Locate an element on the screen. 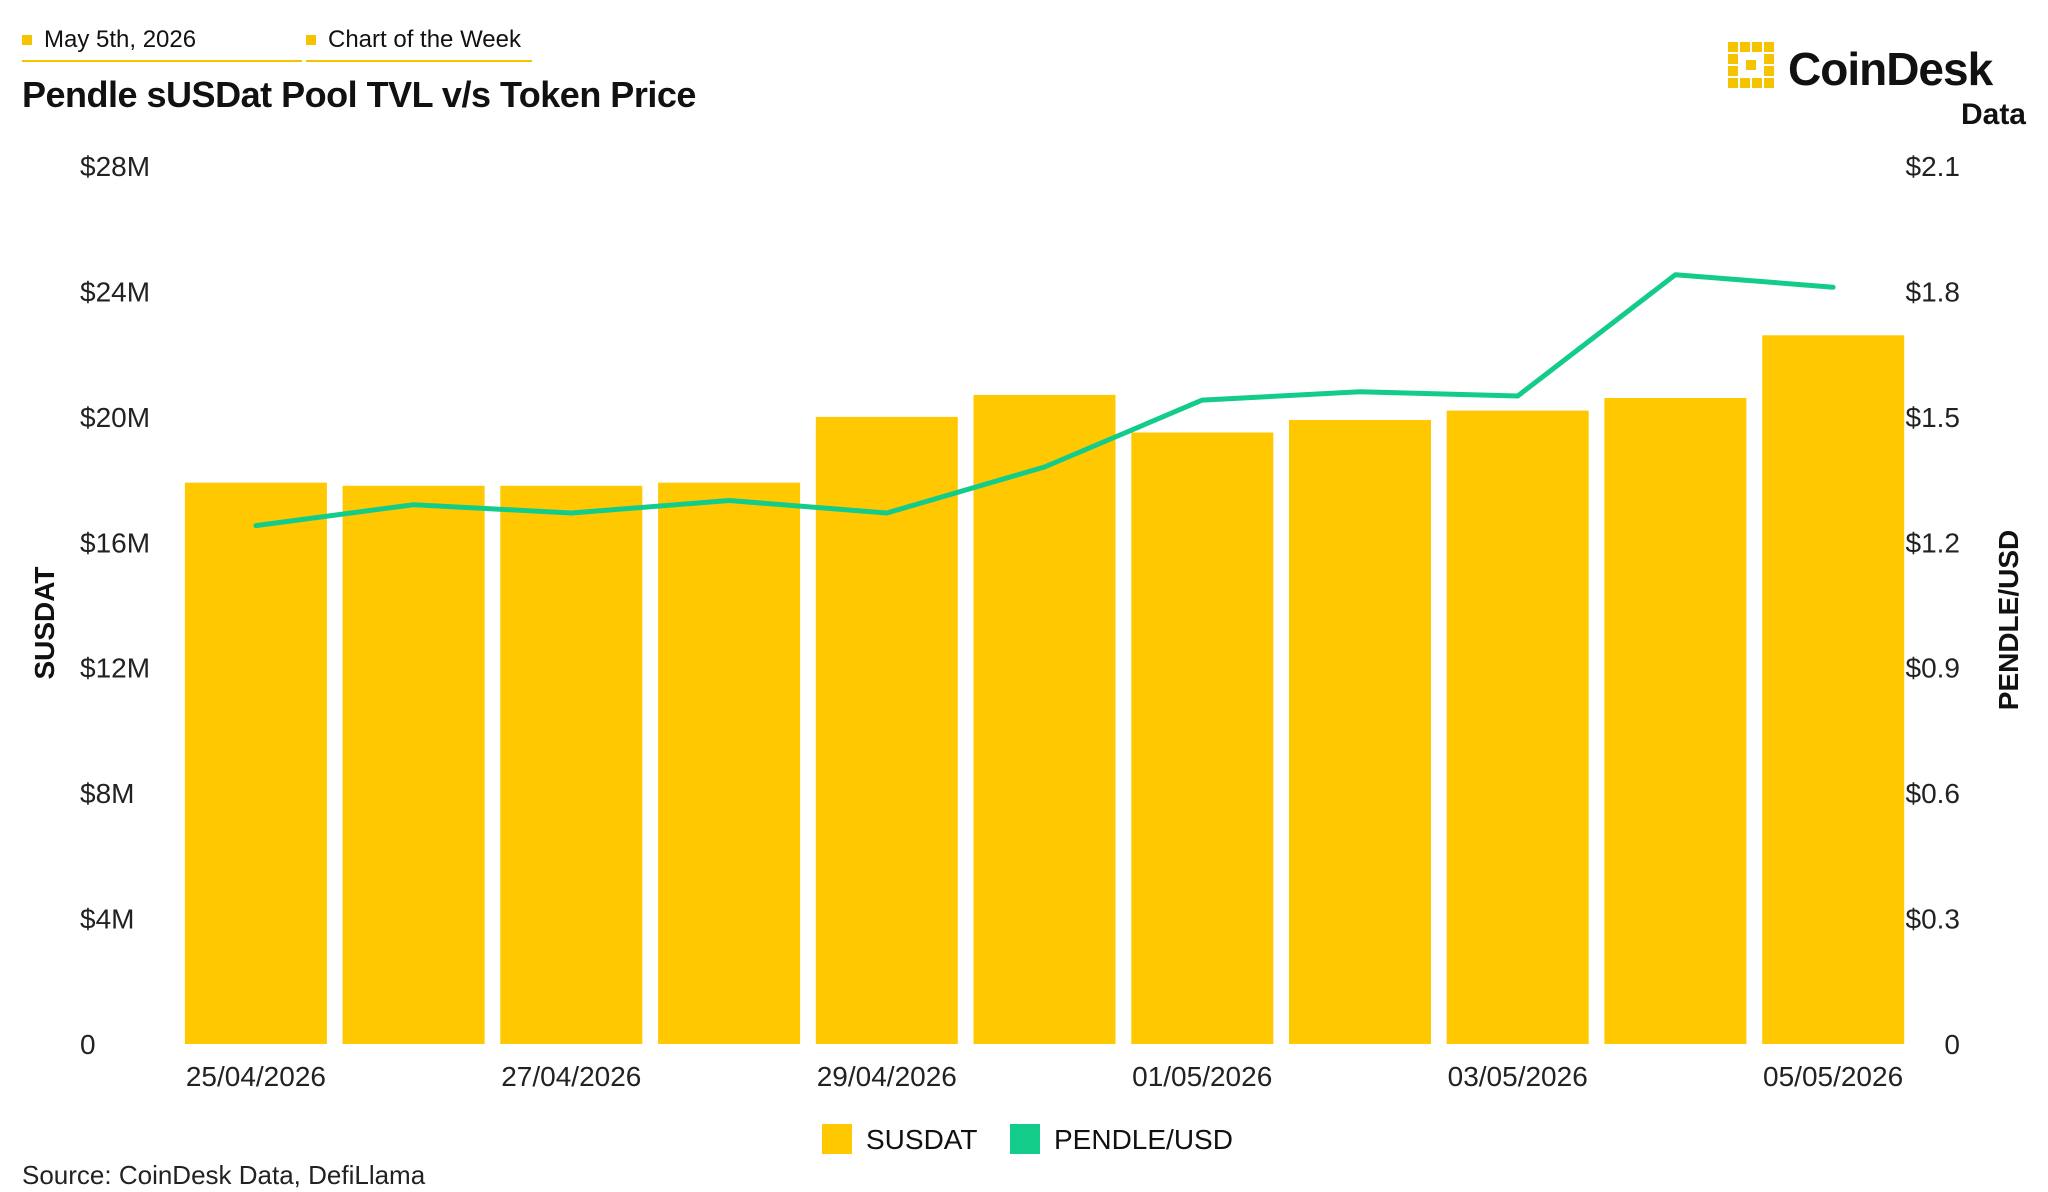  y-left-tick-label: $12M is located at coordinates (115, 668).